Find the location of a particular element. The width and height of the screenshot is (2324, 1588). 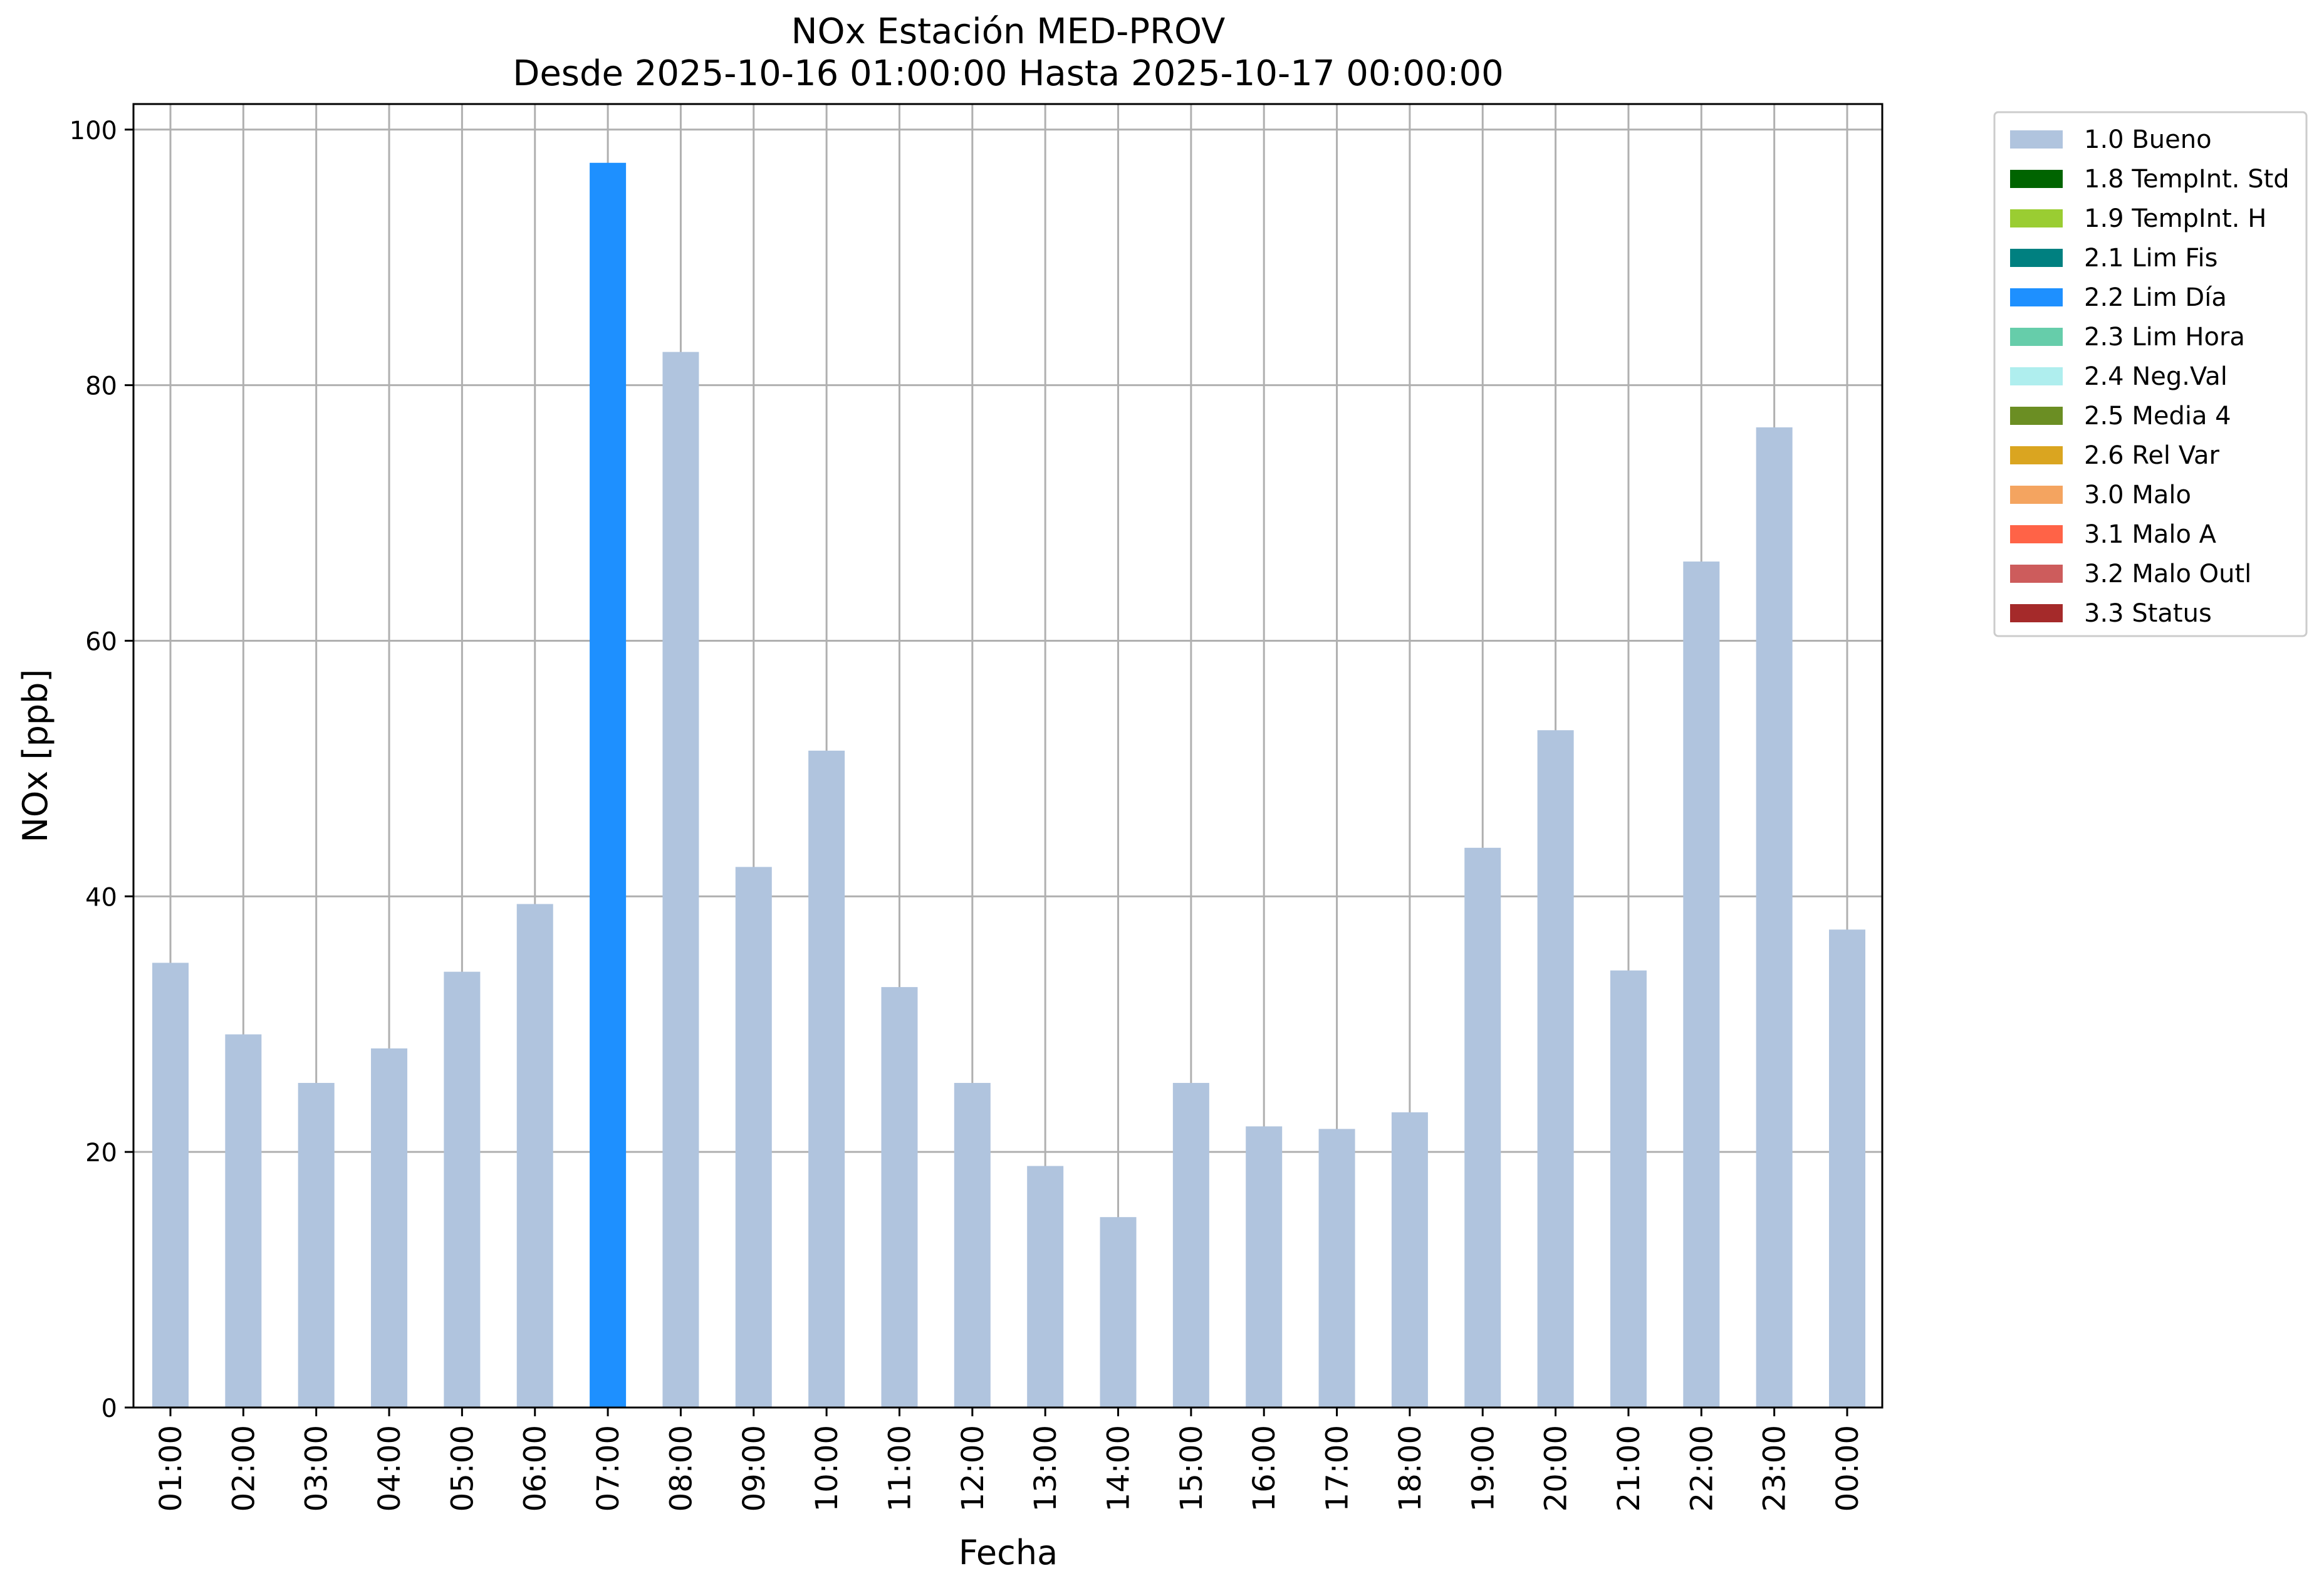

x-tick-label: 15:00 is located at coordinates (1191, 1469).